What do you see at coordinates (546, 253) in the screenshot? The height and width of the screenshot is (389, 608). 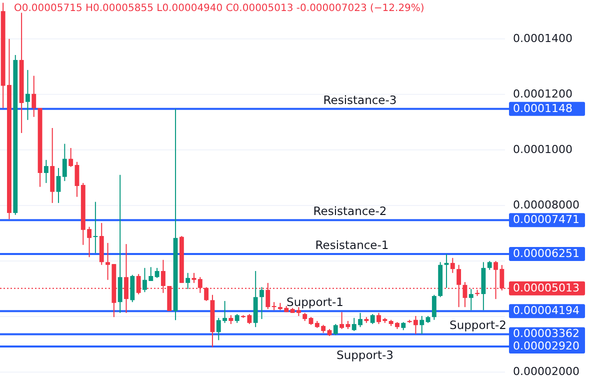 I see `ref-line-label: 0.00006251` at bounding box center [546, 253].